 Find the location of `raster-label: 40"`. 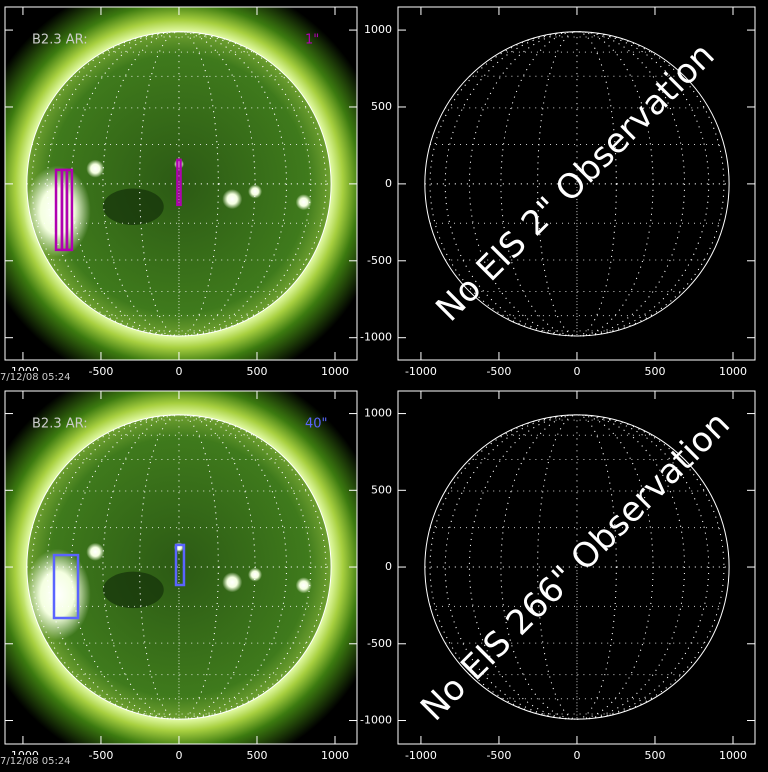

raster-label: 40" is located at coordinates (316, 424).